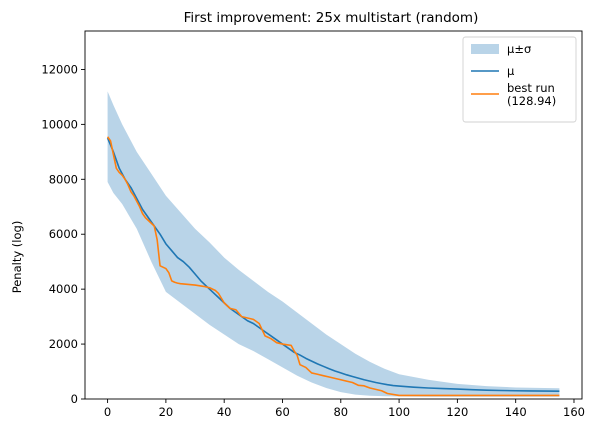 Image resolution: width=597 pixels, height=433 pixels. What do you see at coordinates (63, 179) in the screenshot?
I see `y-tick-label: 8000` at bounding box center [63, 179].